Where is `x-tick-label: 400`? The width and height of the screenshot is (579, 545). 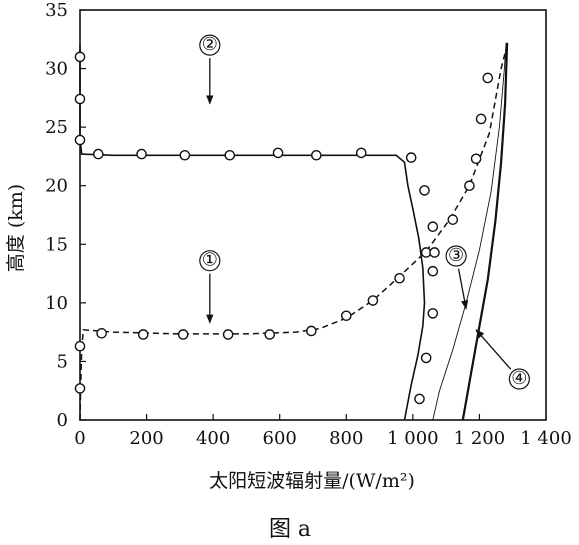
x-tick-label: 400 is located at coordinates (213, 438).